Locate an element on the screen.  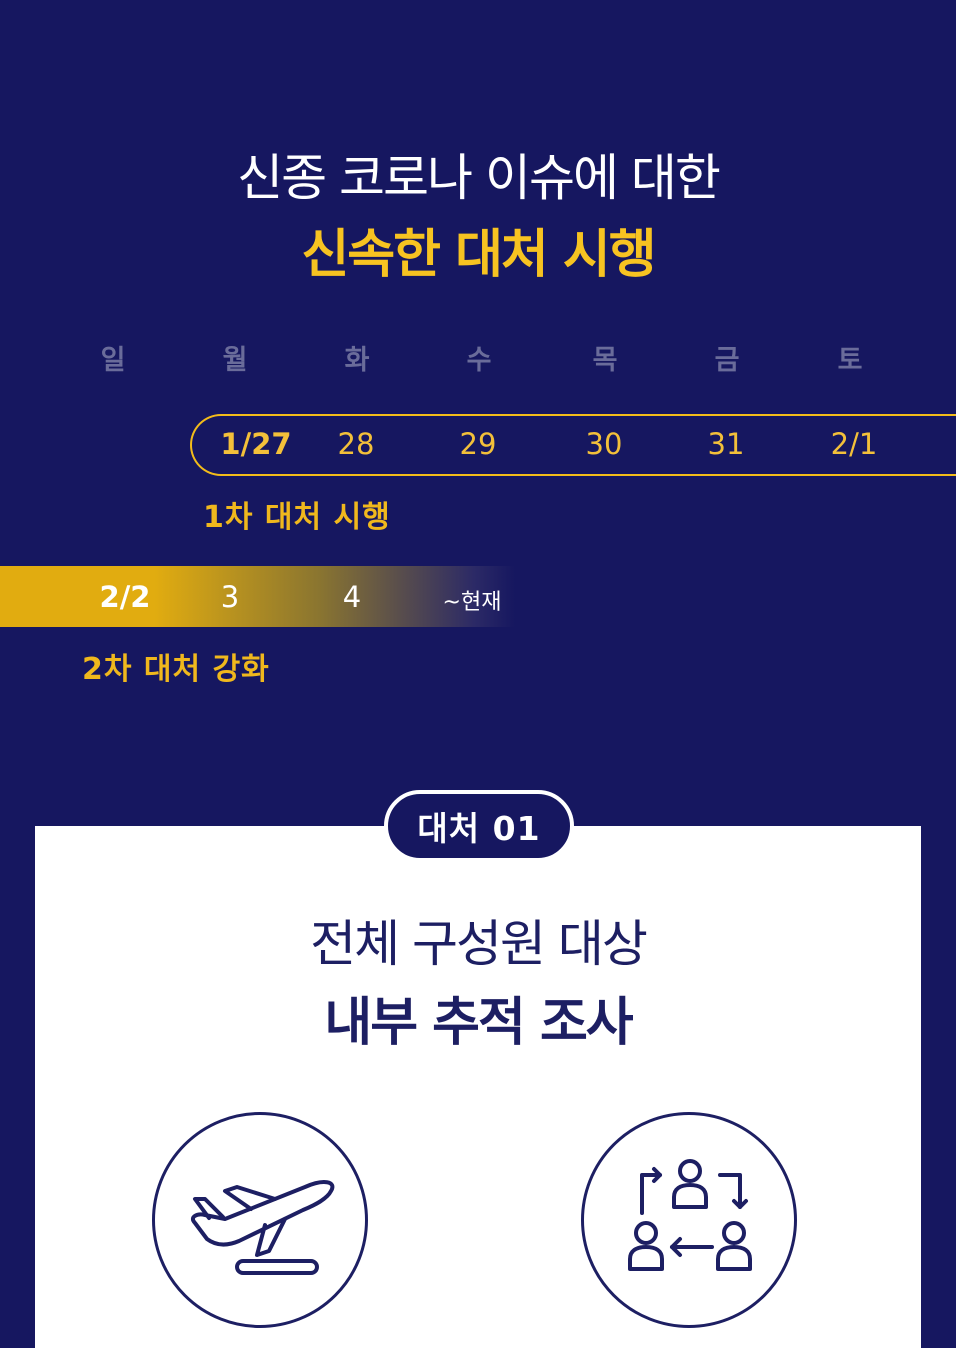
week2-day: 2/2 is located at coordinates (125, 597).